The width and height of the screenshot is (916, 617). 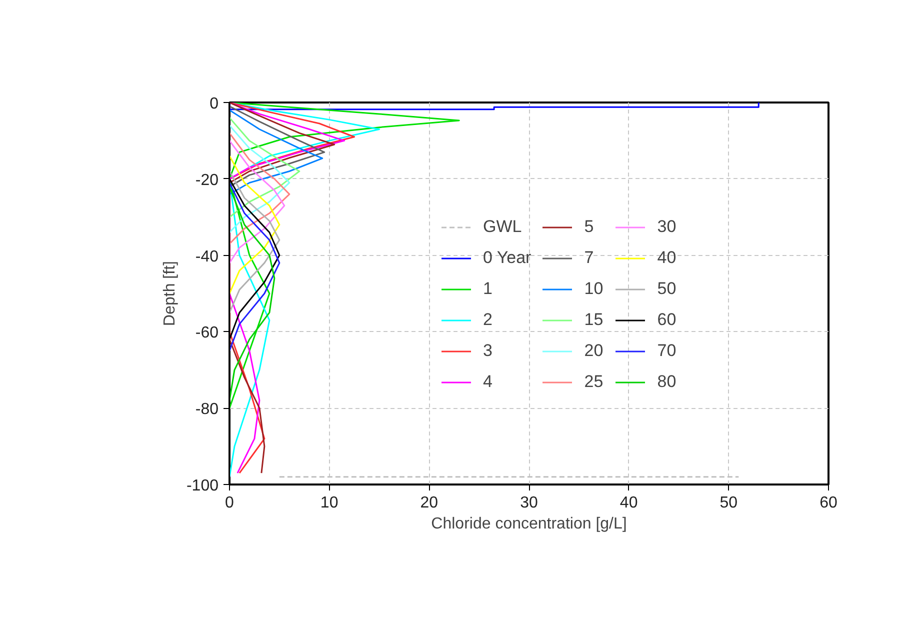 I want to click on legend-label: 40, so click(x=667, y=258).